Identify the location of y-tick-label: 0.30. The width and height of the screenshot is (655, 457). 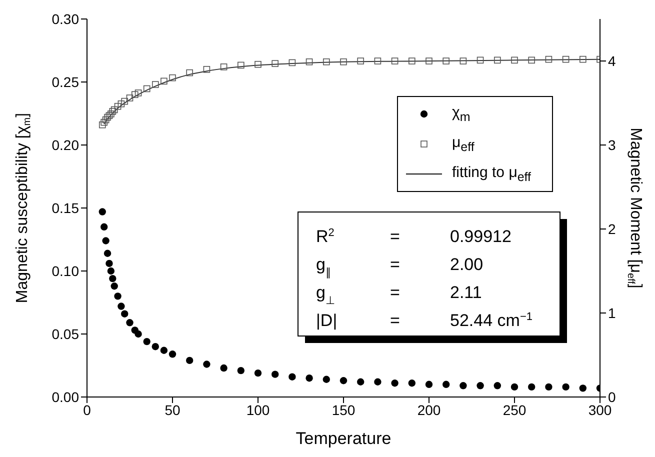
(66, 18).